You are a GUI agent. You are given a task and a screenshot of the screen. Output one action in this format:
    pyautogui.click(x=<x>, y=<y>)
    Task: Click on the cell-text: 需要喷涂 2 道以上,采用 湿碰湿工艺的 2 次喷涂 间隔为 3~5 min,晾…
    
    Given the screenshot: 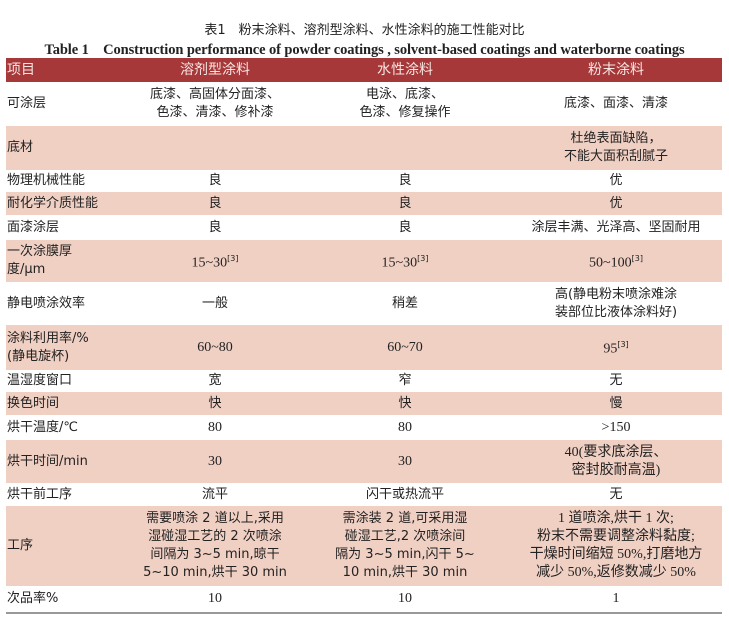 What is the action you would take?
    pyautogui.click(x=215, y=545)
    